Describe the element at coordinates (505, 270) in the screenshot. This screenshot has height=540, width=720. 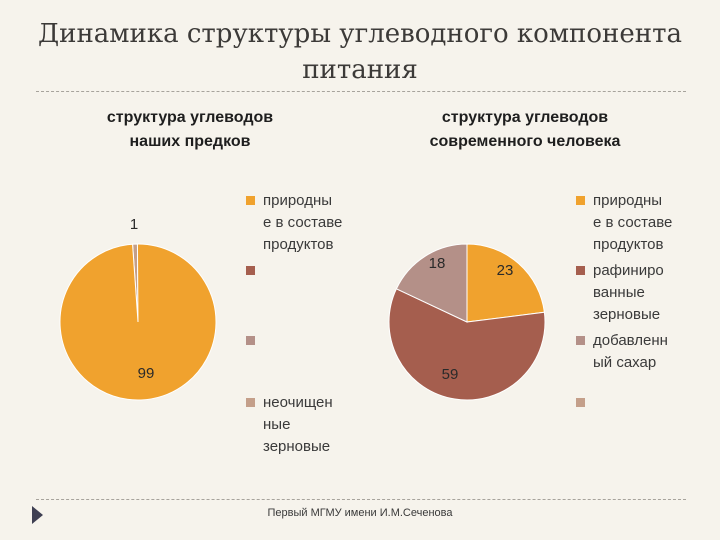
I see `chart2-data-label-0: 23` at that location.